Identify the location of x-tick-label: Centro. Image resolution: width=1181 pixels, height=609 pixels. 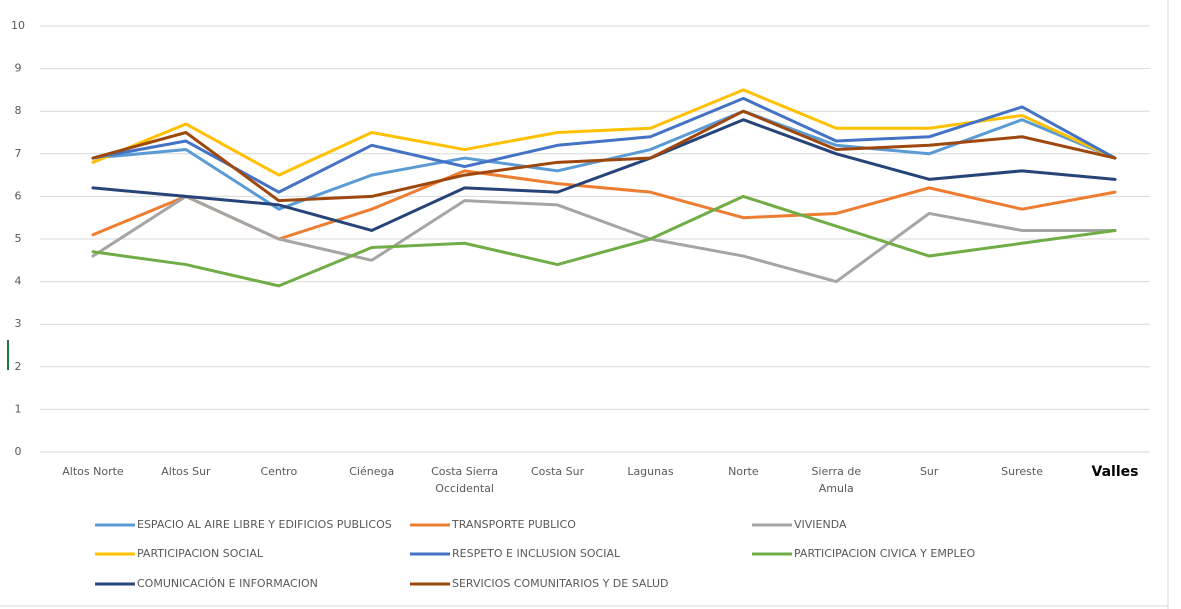
(278, 471).